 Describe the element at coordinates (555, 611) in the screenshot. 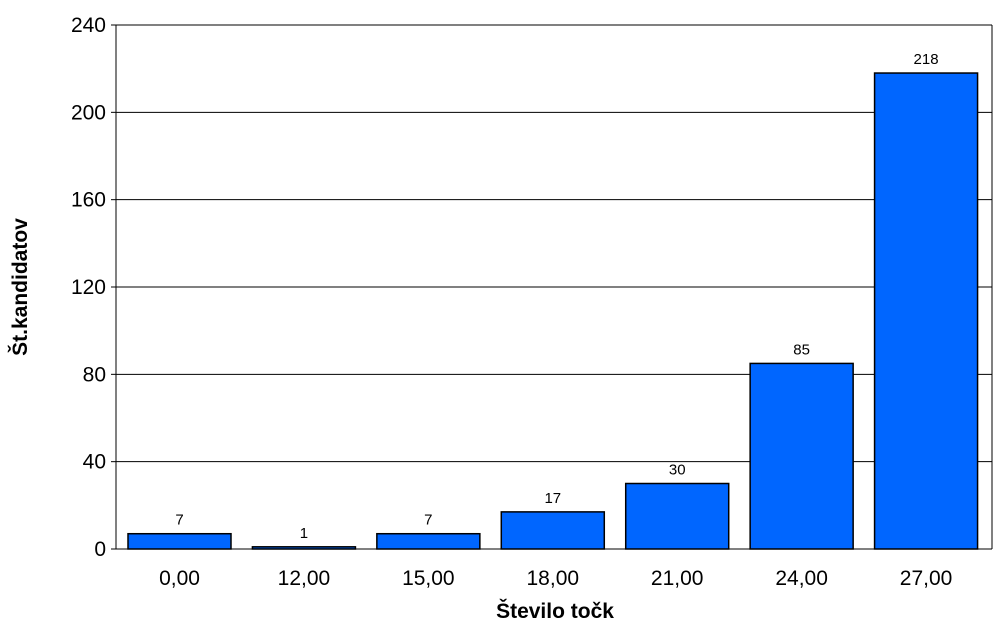

I see `x-axis-title: Število točk` at that location.